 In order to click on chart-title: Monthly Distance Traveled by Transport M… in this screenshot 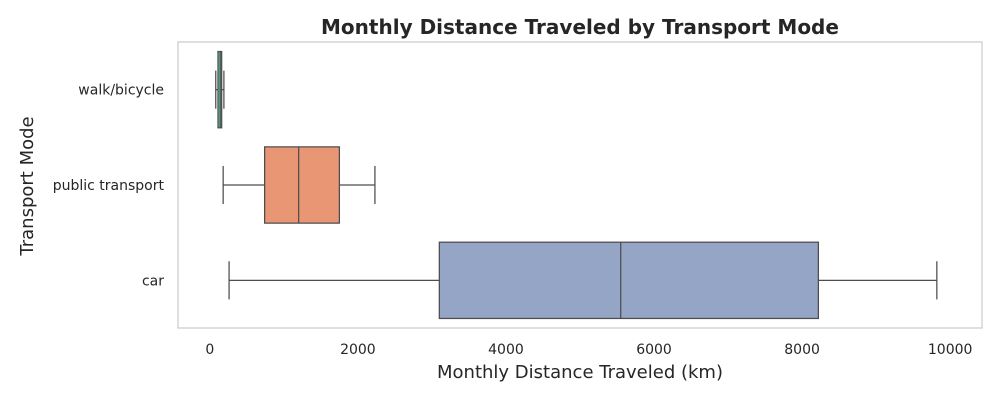, I will do `click(580, 27)`.